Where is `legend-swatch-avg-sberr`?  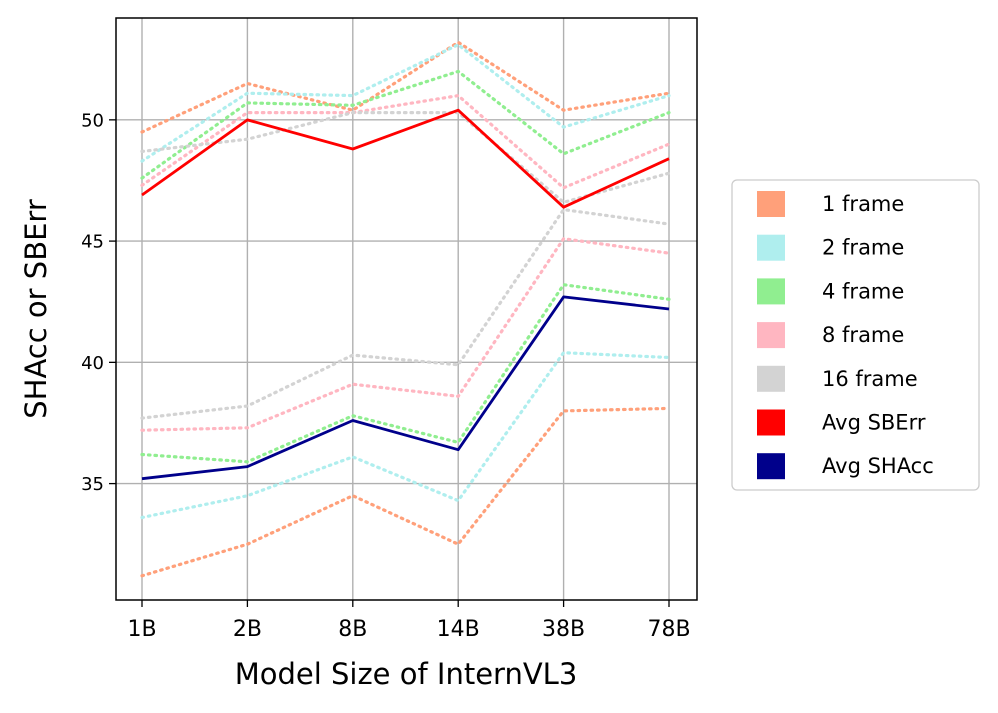
legend-swatch-avg-sberr is located at coordinates (771, 422).